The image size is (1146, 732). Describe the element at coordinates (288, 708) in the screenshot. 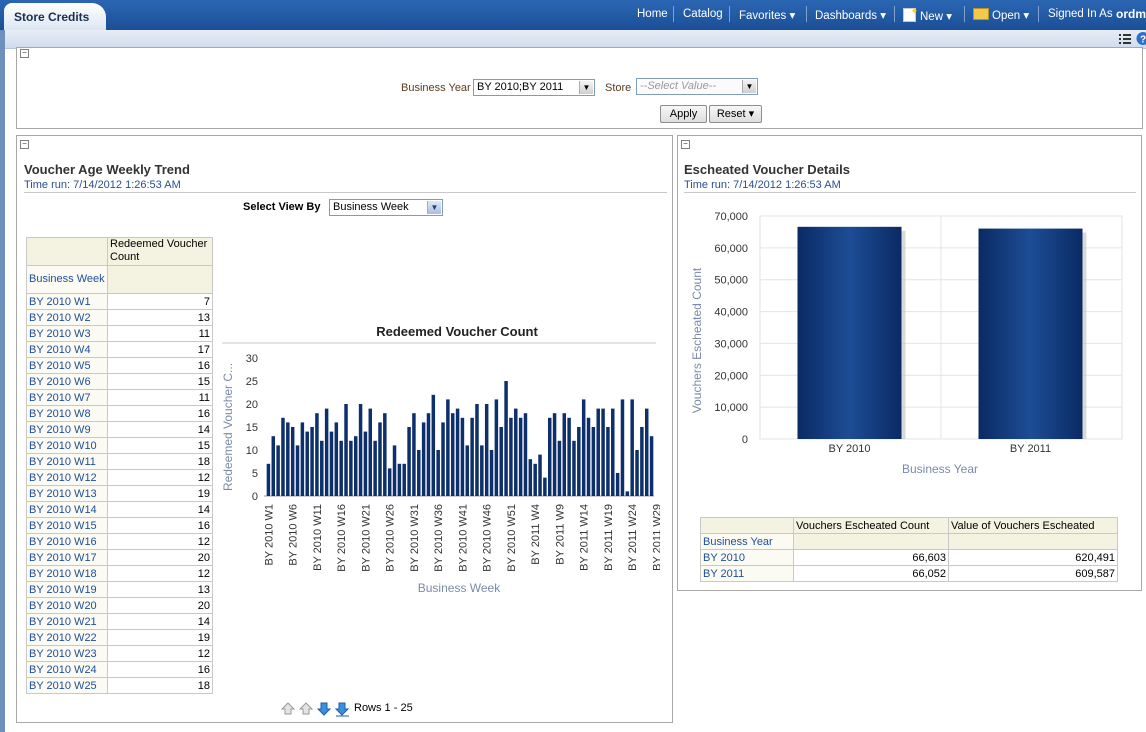

I see `first-page-icon` at that location.